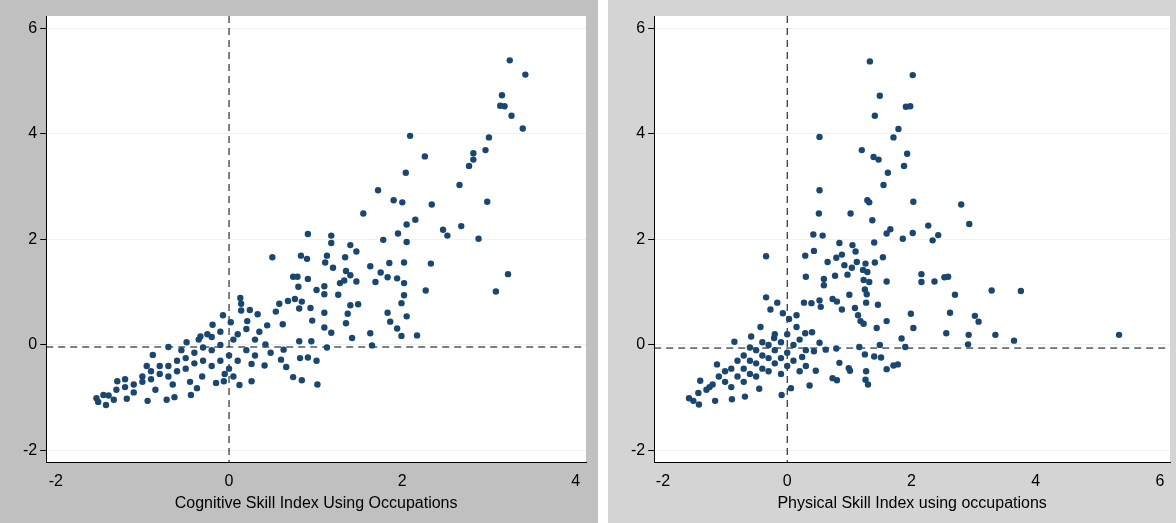 This screenshot has height=523, width=1176. What do you see at coordinates (912, 502) in the screenshot?
I see `x-axis-title: Physical Skill Index using occupations` at bounding box center [912, 502].